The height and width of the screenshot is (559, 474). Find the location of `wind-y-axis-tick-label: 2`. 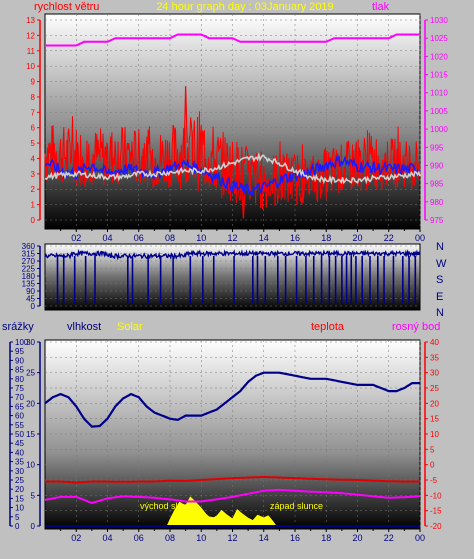

wind-y-axis-tick-label: 2 is located at coordinates (33, 189).